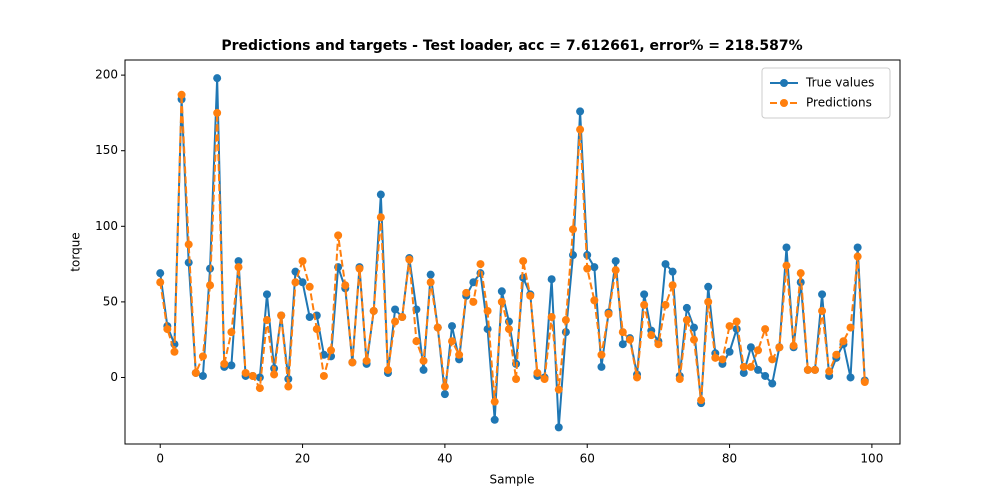 The width and height of the screenshot is (1000, 504). What do you see at coordinates (839, 83) in the screenshot?
I see `legend-label: True values` at bounding box center [839, 83].